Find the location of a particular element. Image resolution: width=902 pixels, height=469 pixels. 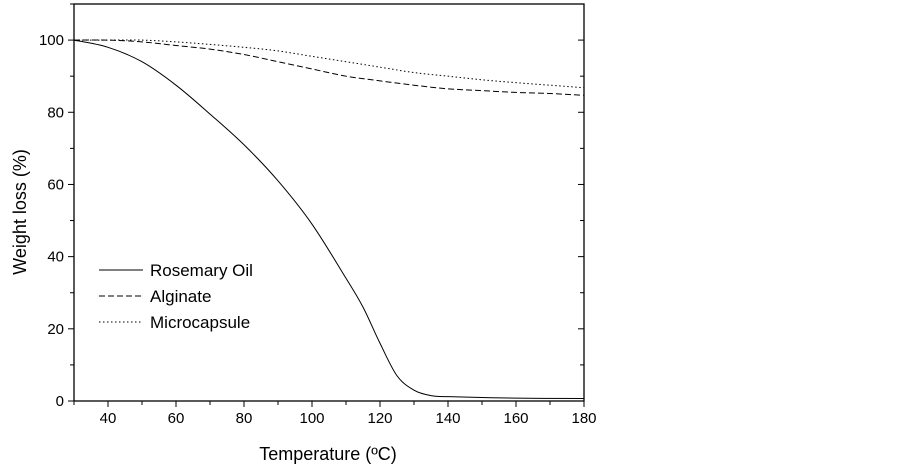

y-tick-label: 0 is located at coordinates (60, 401).